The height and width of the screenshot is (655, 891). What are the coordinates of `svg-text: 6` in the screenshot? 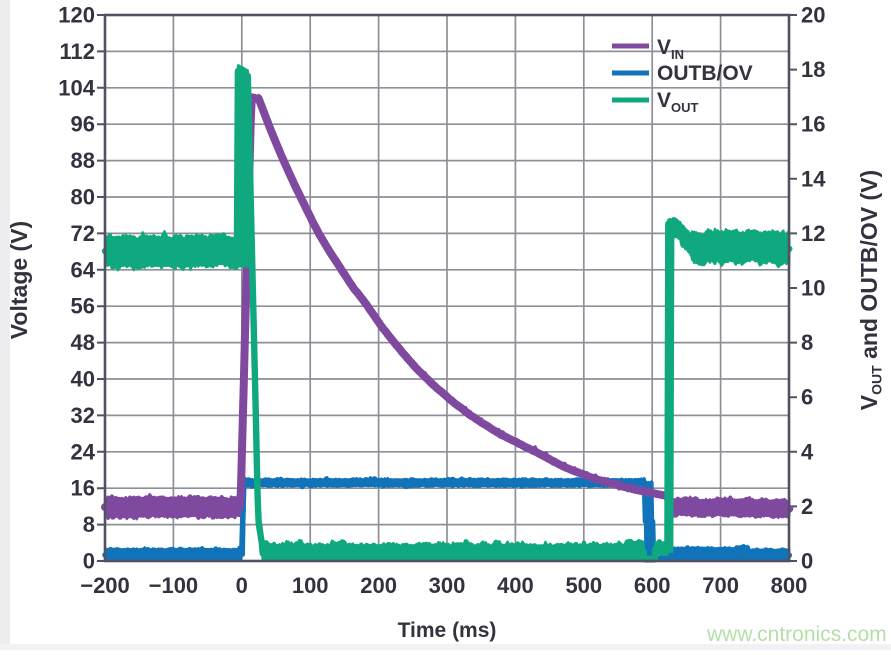 It's located at (807, 397).